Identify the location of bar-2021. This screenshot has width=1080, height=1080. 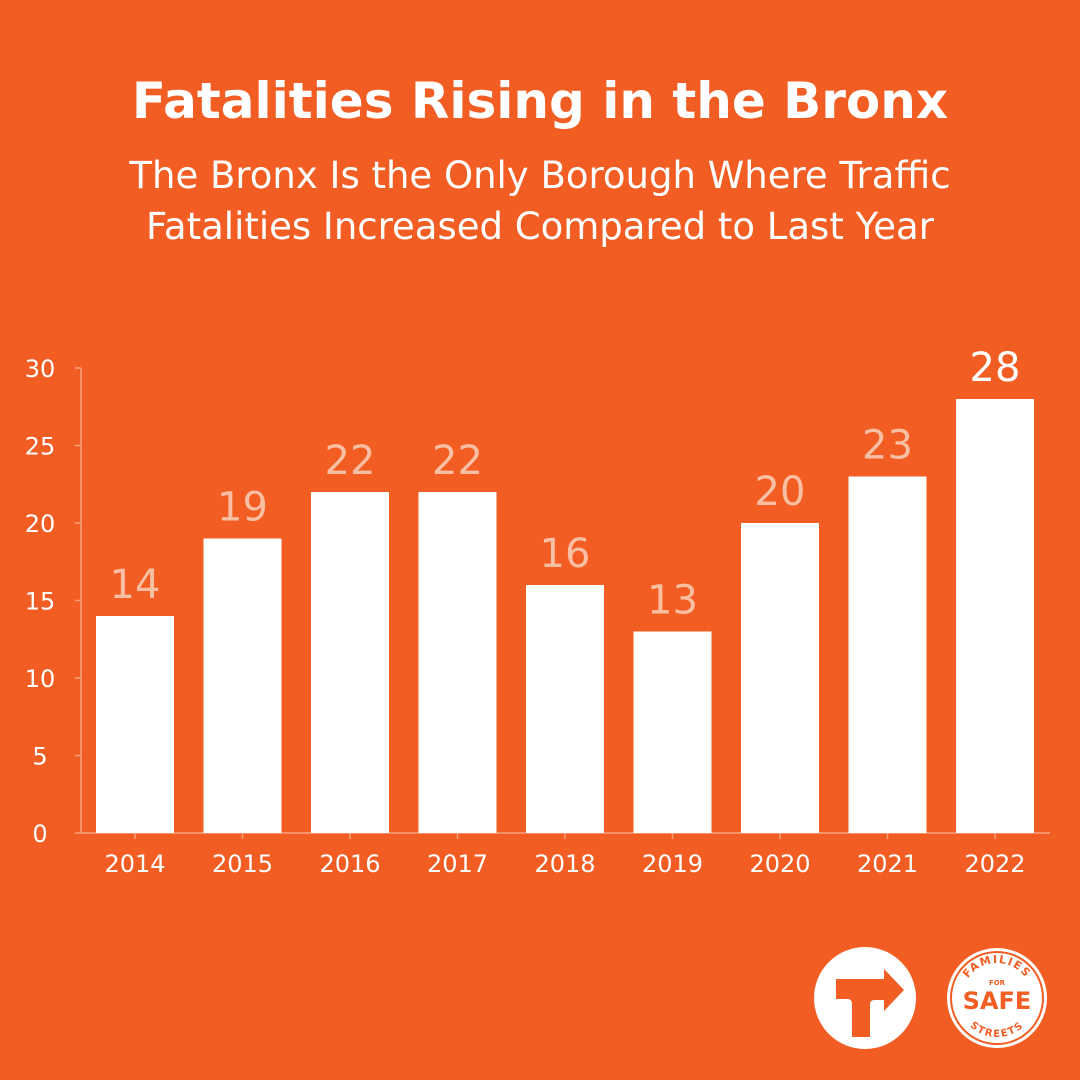
(887, 654).